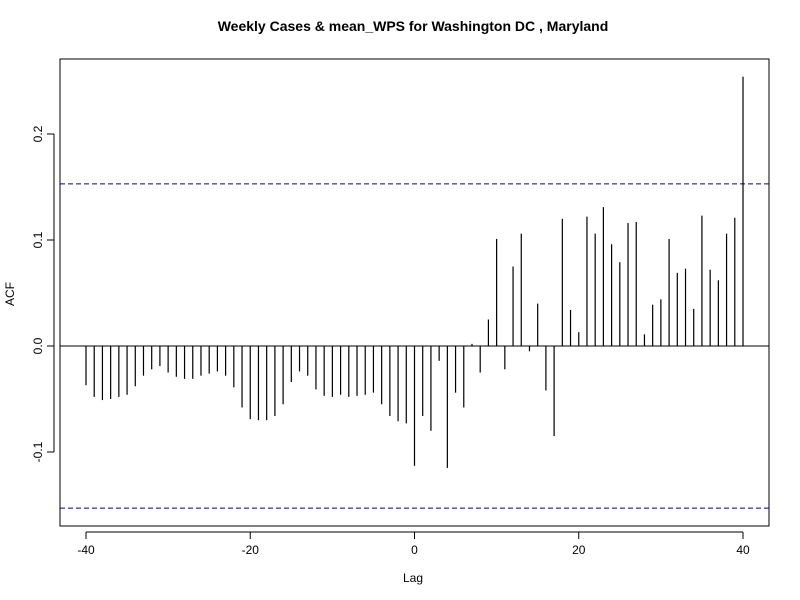 Image resolution: width=800 pixels, height=600 pixels. What do you see at coordinates (579, 550) in the screenshot?
I see `x-tick-label: 20` at bounding box center [579, 550].